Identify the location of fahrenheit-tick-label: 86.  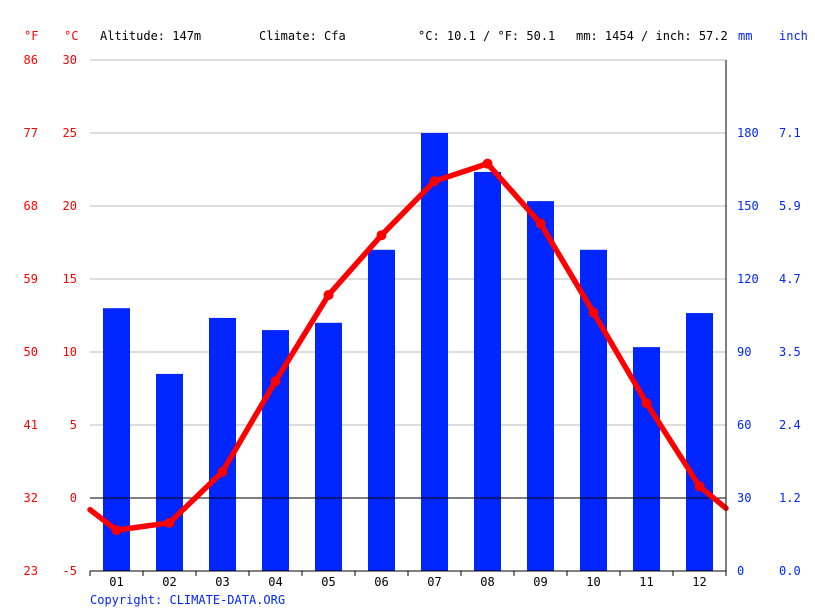
(31, 60).